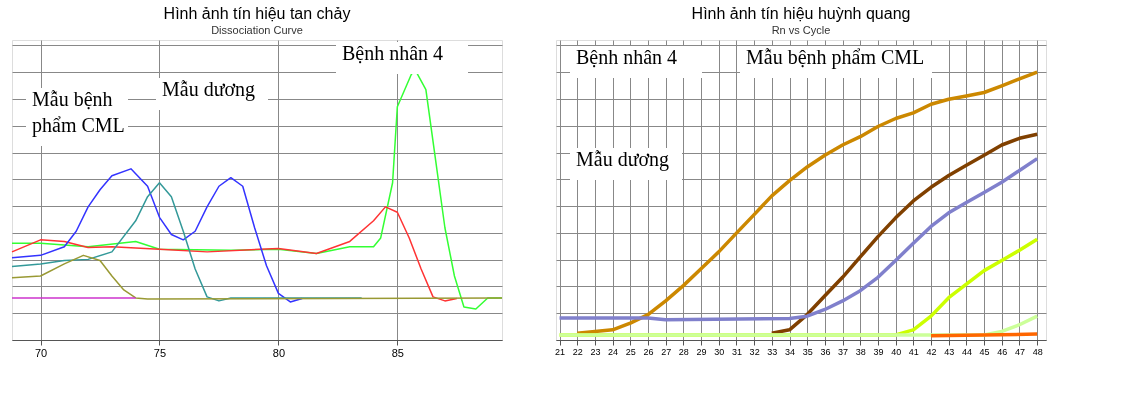  What do you see at coordinates (801, 13) in the screenshot?
I see `chart-title: Hình ảnh tín hiệu huỳnh quang` at bounding box center [801, 13].